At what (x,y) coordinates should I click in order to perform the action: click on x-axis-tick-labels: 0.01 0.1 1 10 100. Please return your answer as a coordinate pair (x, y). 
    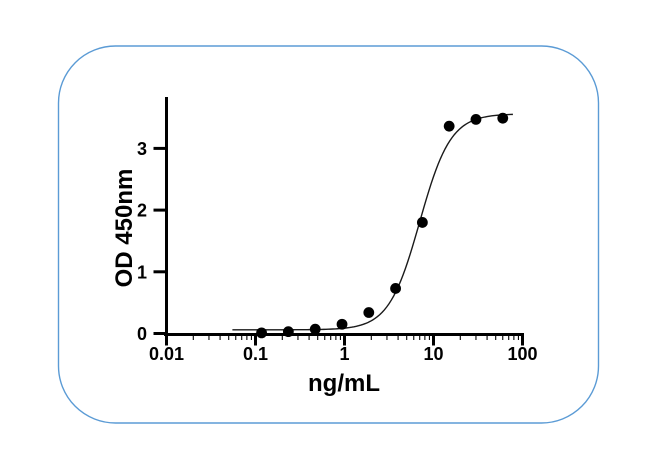
    Looking at the image, I should click on (343, 354).